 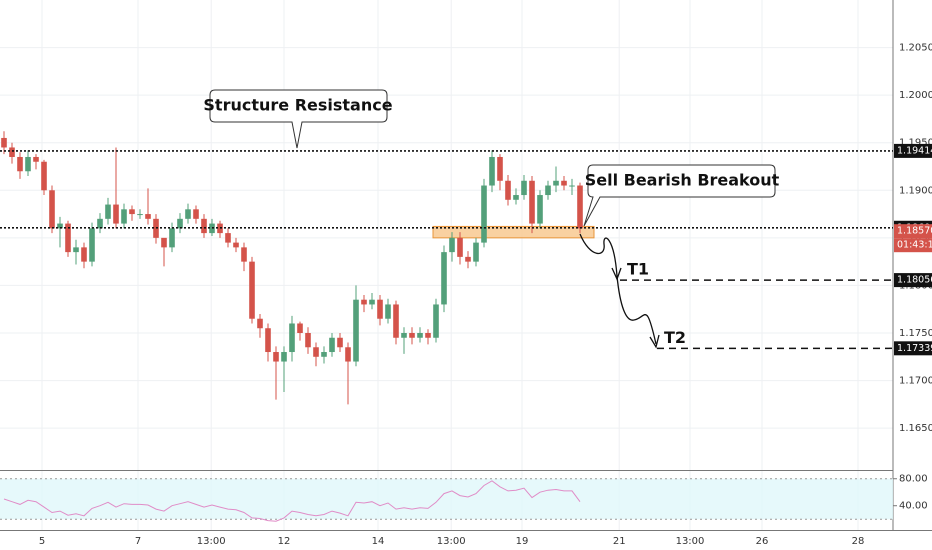 I want to click on y-tick-label: 1.17500, so click(x=915, y=333).